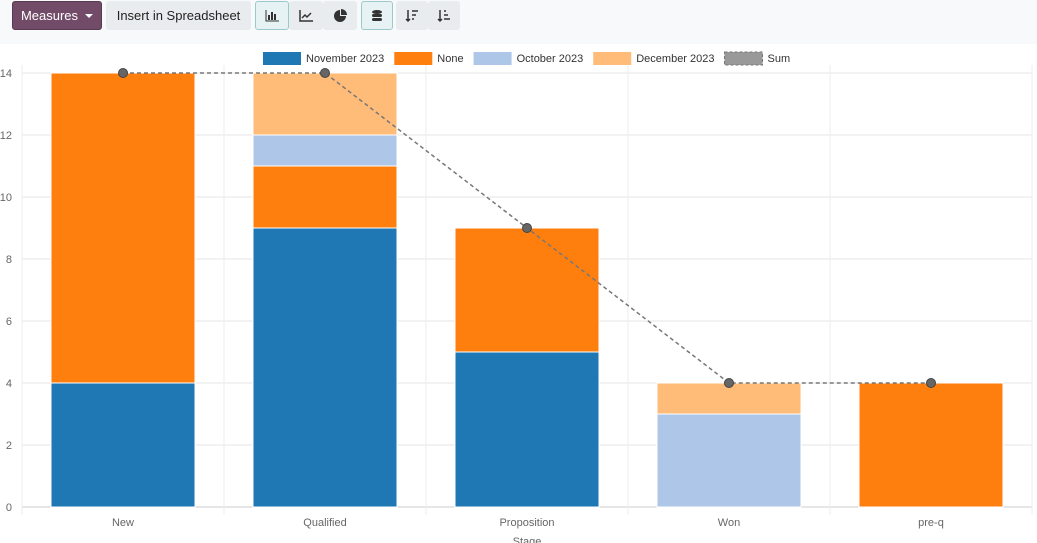 The width and height of the screenshot is (1037, 543). What do you see at coordinates (123, 523) in the screenshot?
I see `x-tick-label: New` at bounding box center [123, 523].